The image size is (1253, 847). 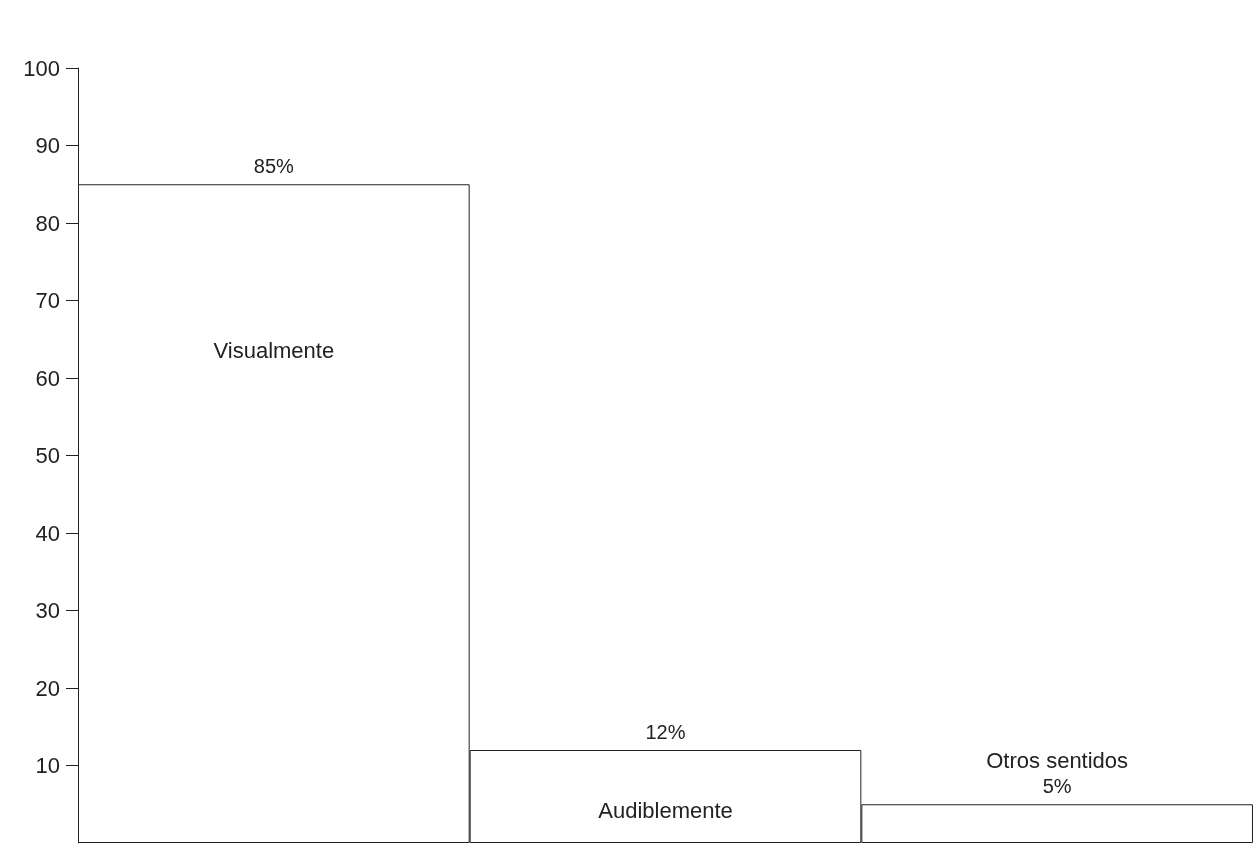 I want to click on y-tick-label: 100, so click(x=41, y=68).